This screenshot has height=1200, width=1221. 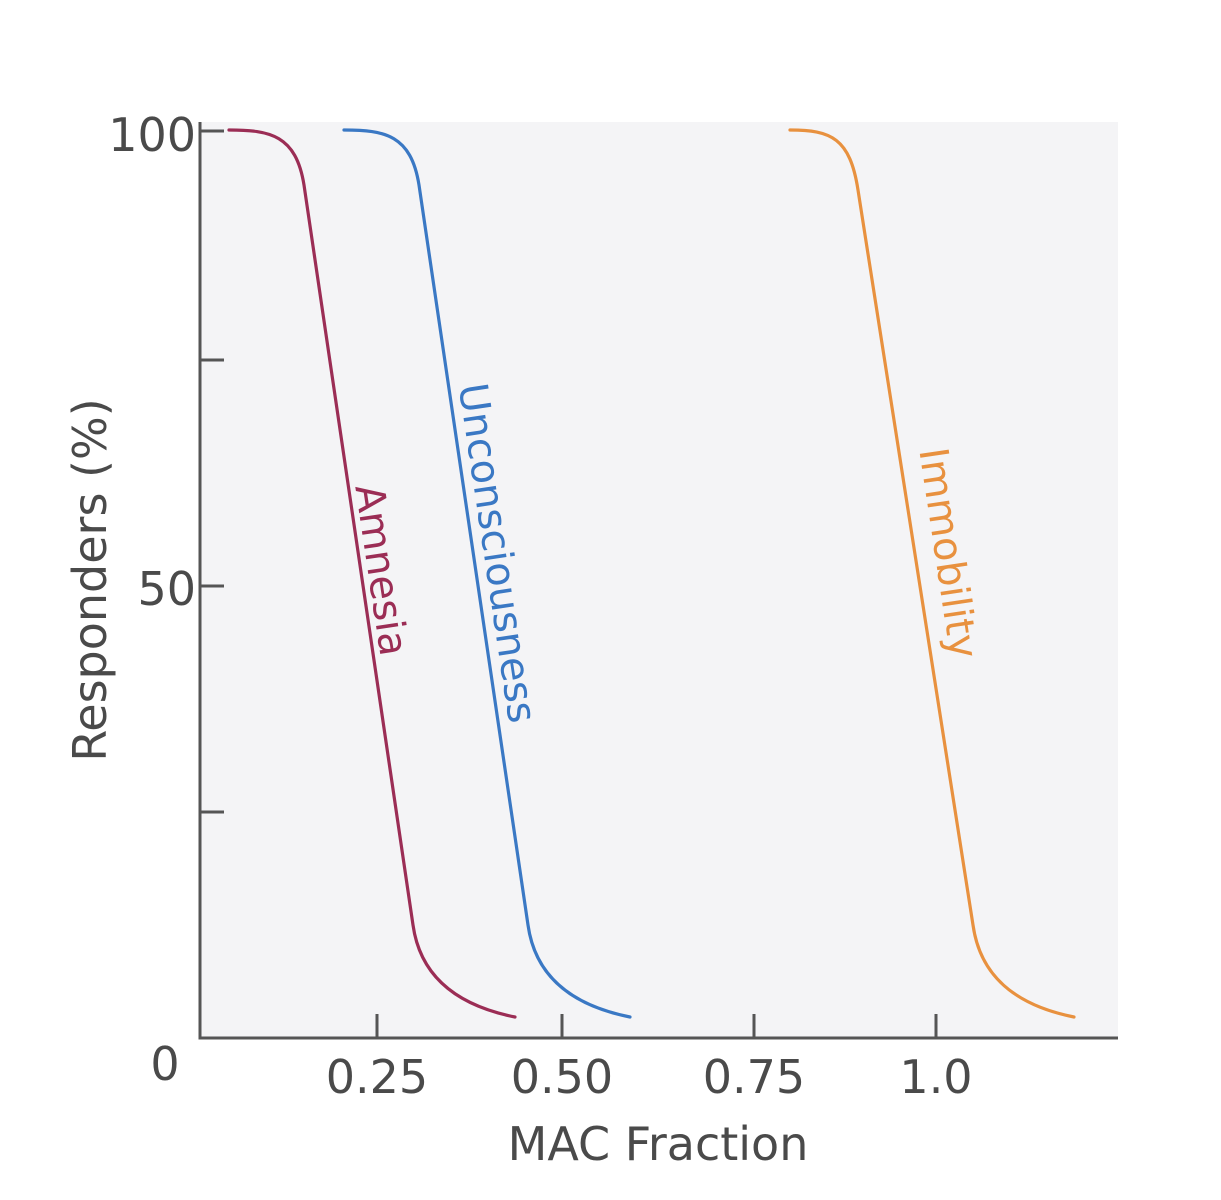 What do you see at coordinates (166, 589) in the screenshot?
I see `y-tick-label-50: 50` at bounding box center [166, 589].